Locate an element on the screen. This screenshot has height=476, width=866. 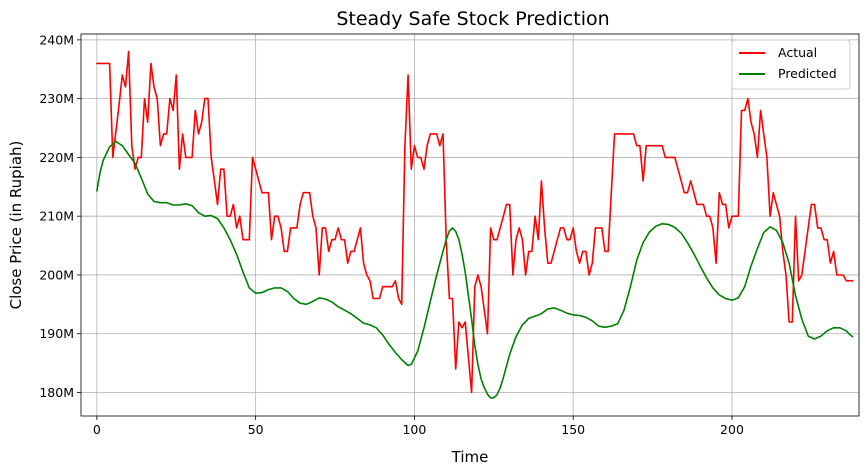
x-axis-label: Time is located at coordinates (470, 457).